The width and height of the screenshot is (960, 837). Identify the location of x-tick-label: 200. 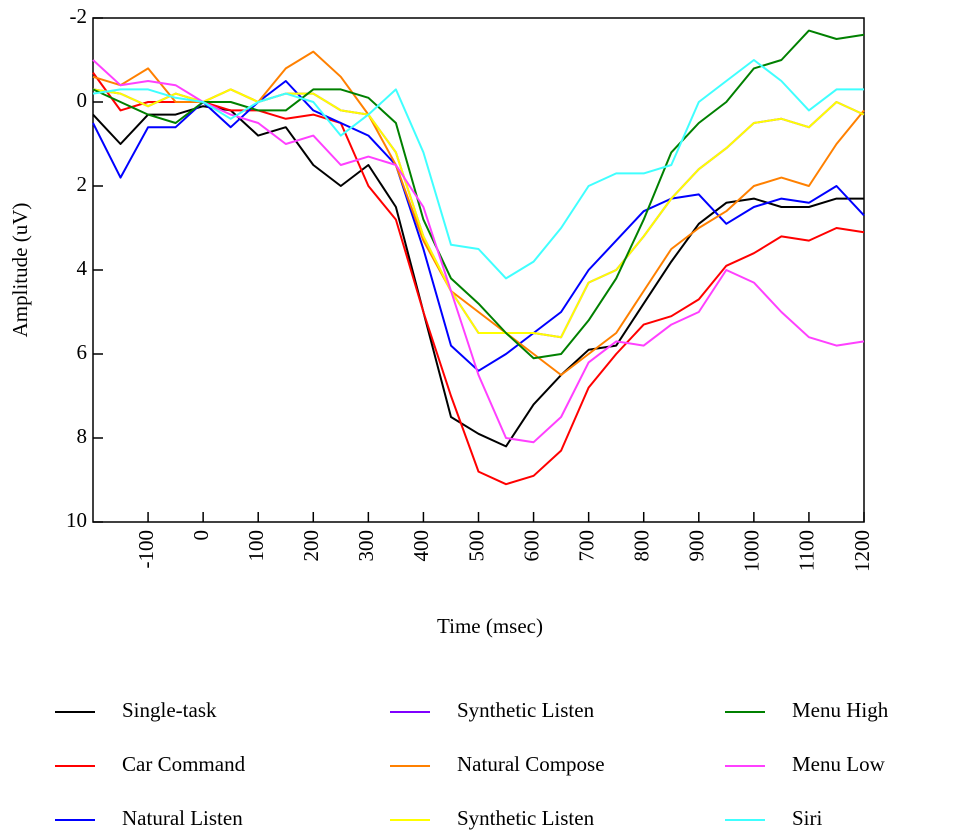
(311, 546).